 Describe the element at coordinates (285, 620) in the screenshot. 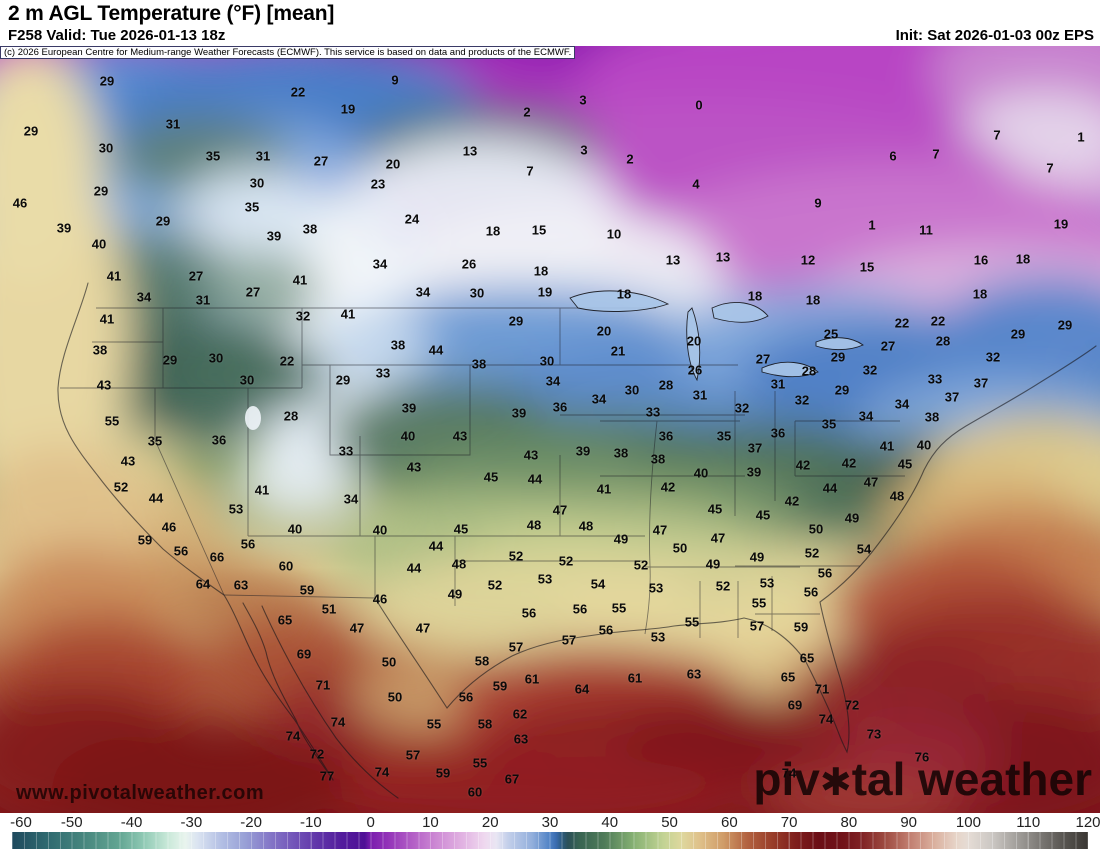

I see `temp-label: 65` at that location.